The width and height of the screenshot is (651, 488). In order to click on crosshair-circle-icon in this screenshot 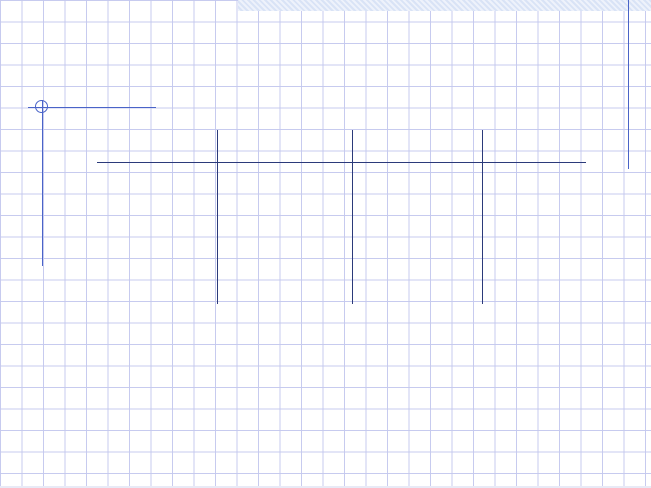, I will do `click(41, 106)`.